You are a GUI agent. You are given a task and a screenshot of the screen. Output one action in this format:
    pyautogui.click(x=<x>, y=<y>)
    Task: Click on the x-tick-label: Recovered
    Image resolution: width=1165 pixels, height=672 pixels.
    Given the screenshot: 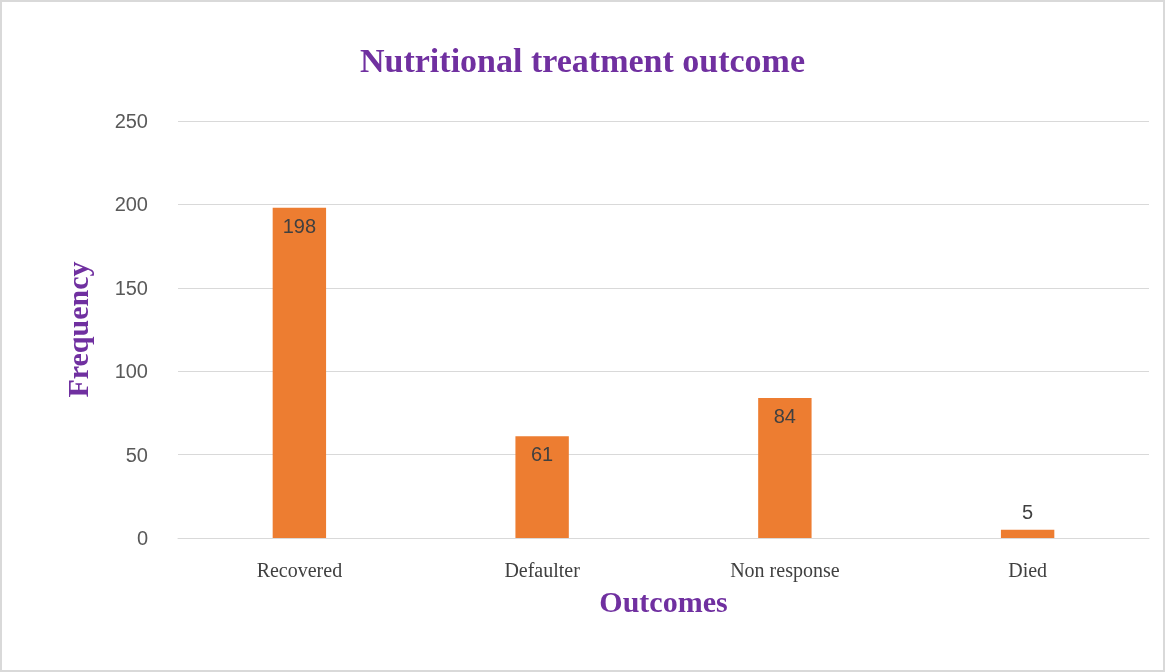 What is the action you would take?
    pyautogui.click(x=299, y=570)
    